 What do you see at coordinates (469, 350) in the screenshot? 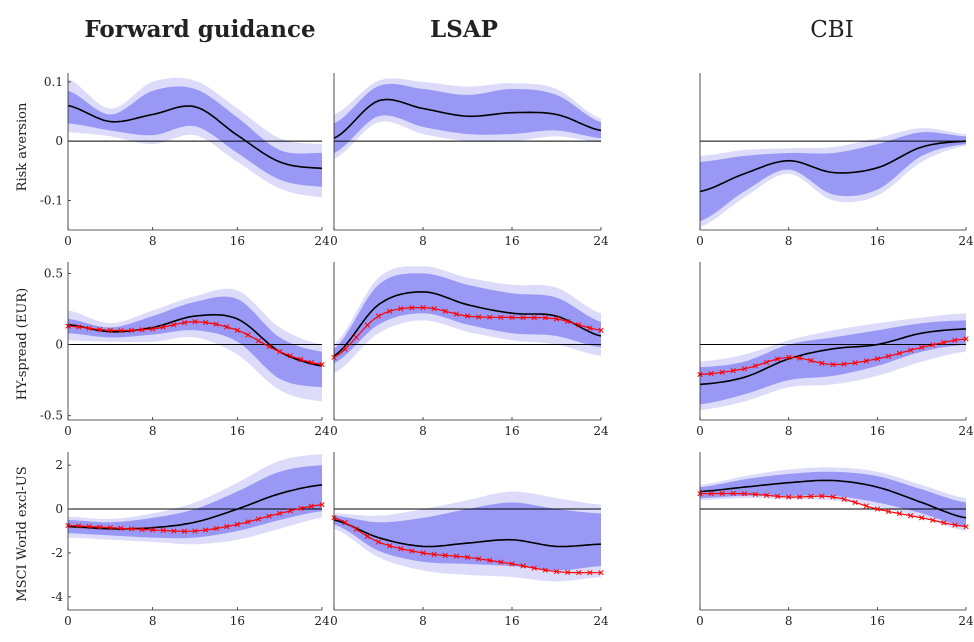
I see `panel-r2c2: 0 8 16 24` at bounding box center [469, 350].